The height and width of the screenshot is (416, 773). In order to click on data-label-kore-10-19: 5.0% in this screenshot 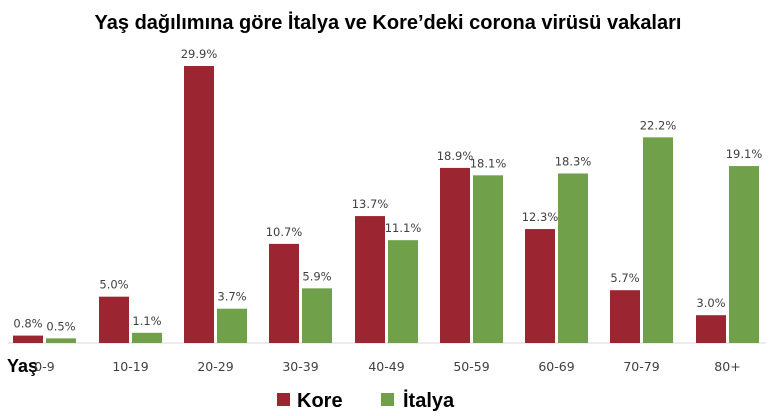, I will do `click(113, 285)`.